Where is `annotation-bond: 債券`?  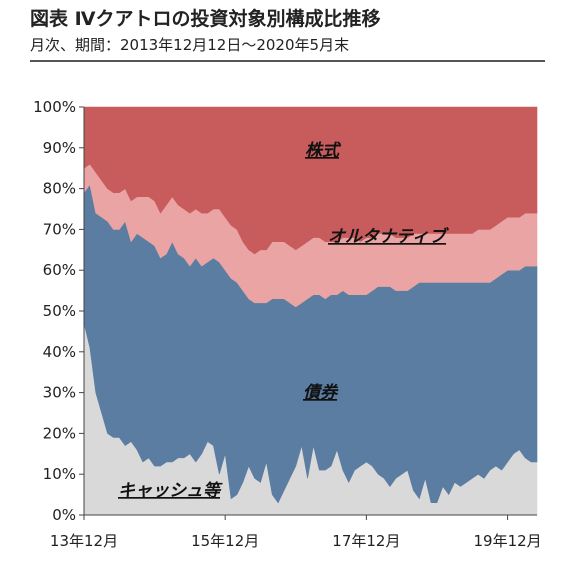 annotation-bond: 債券 is located at coordinates (321, 393).